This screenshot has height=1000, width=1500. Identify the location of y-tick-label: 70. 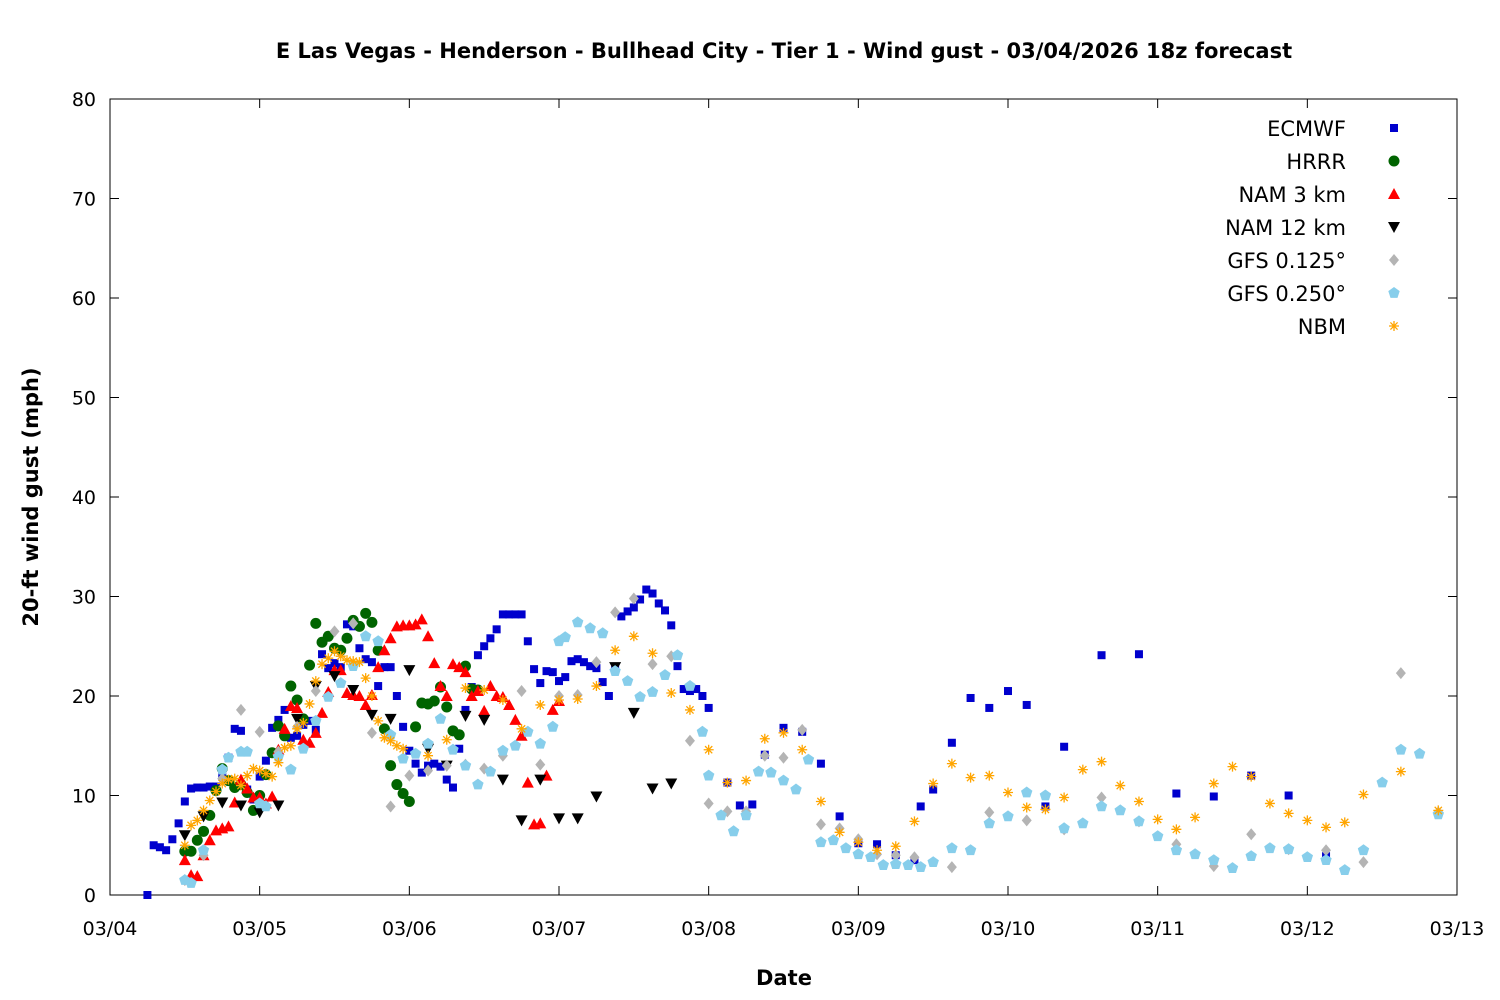
(84, 200).